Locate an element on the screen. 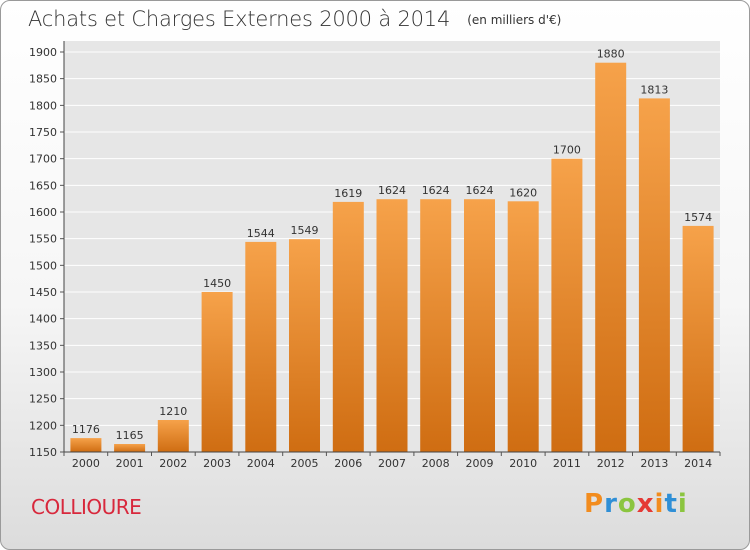  commune-name: COLLIOURE is located at coordinates (86, 507).